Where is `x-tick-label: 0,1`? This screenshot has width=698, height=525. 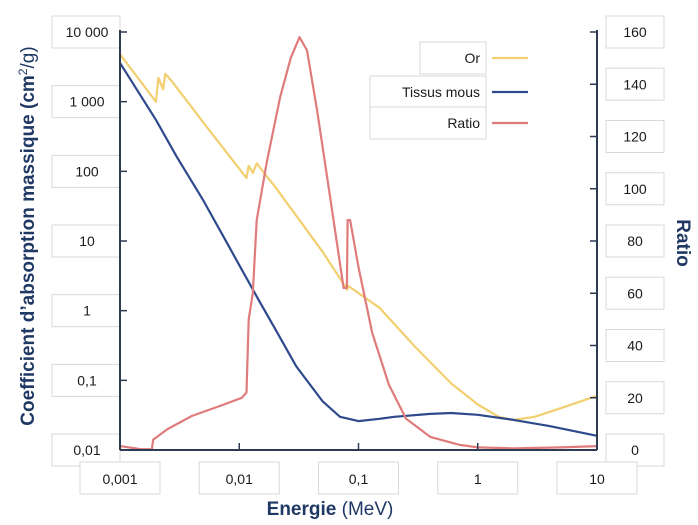
x-tick-label: 0,1 is located at coordinates (359, 479).